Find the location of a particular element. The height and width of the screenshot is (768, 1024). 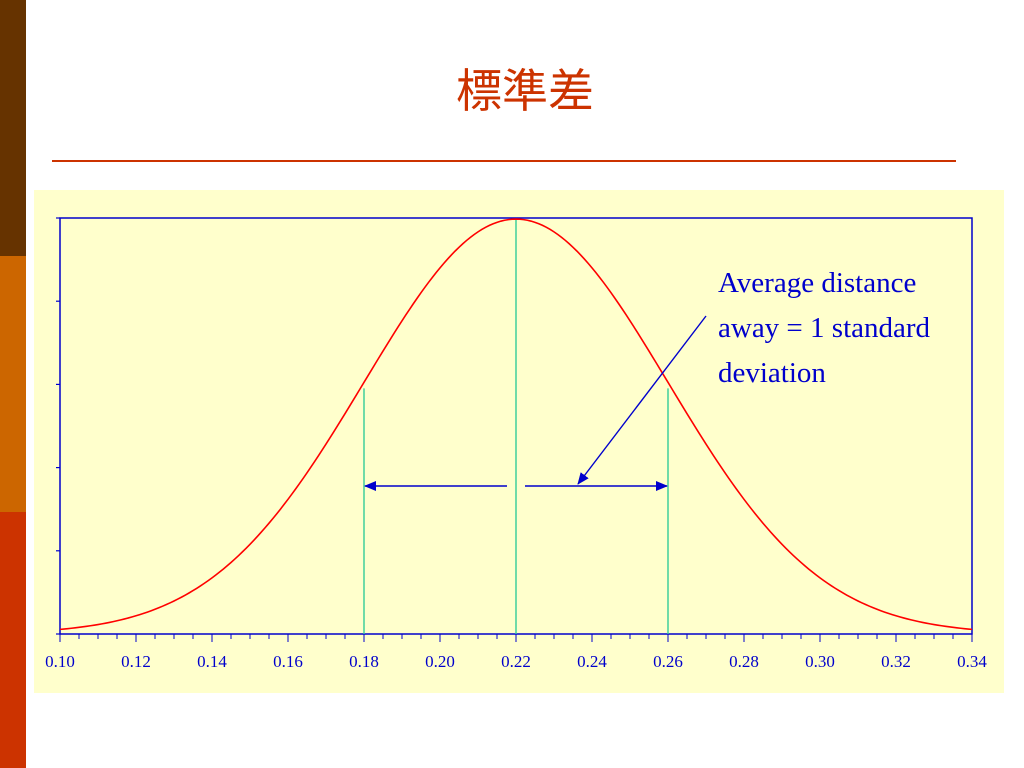

x-tick-label: 0.10 is located at coordinates (60, 661).